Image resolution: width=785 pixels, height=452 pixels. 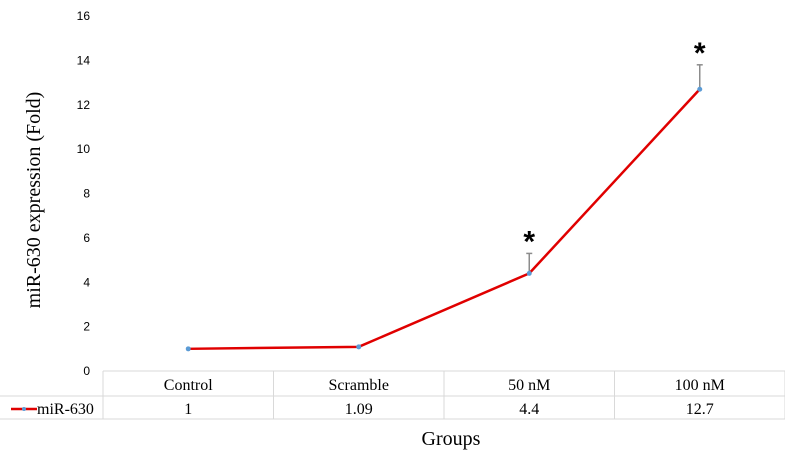 I want to click on significance-markers: **, so click(x=614, y=148).